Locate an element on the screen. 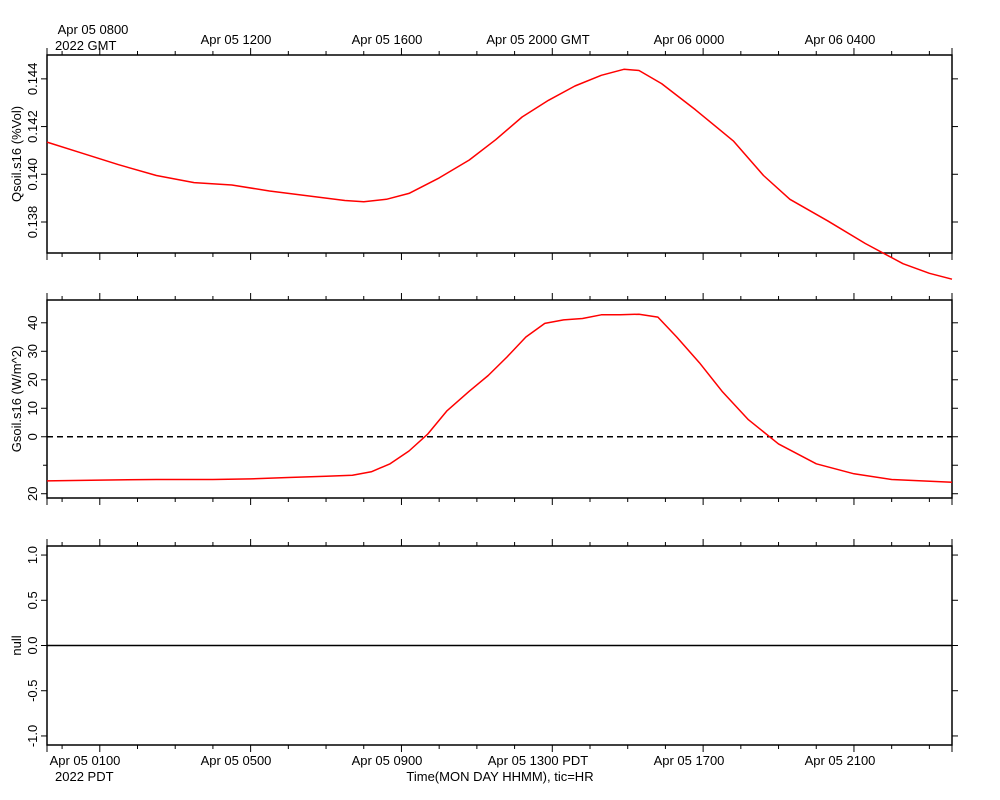  y-tick-label: 10 is located at coordinates (32, 408).